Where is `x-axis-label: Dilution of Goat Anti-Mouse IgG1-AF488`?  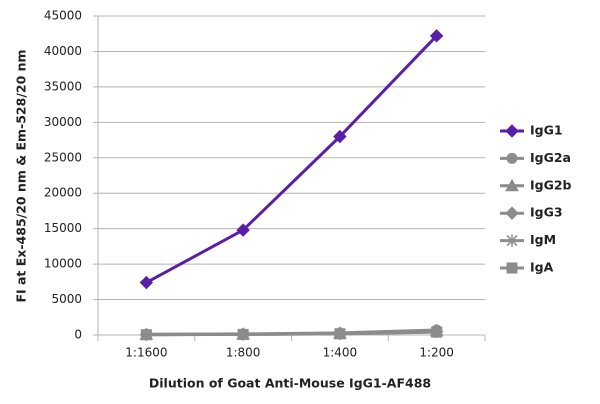
x-axis-label: Dilution of Goat Anti-Mouse IgG1-AF488 is located at coordinates (290, 383).